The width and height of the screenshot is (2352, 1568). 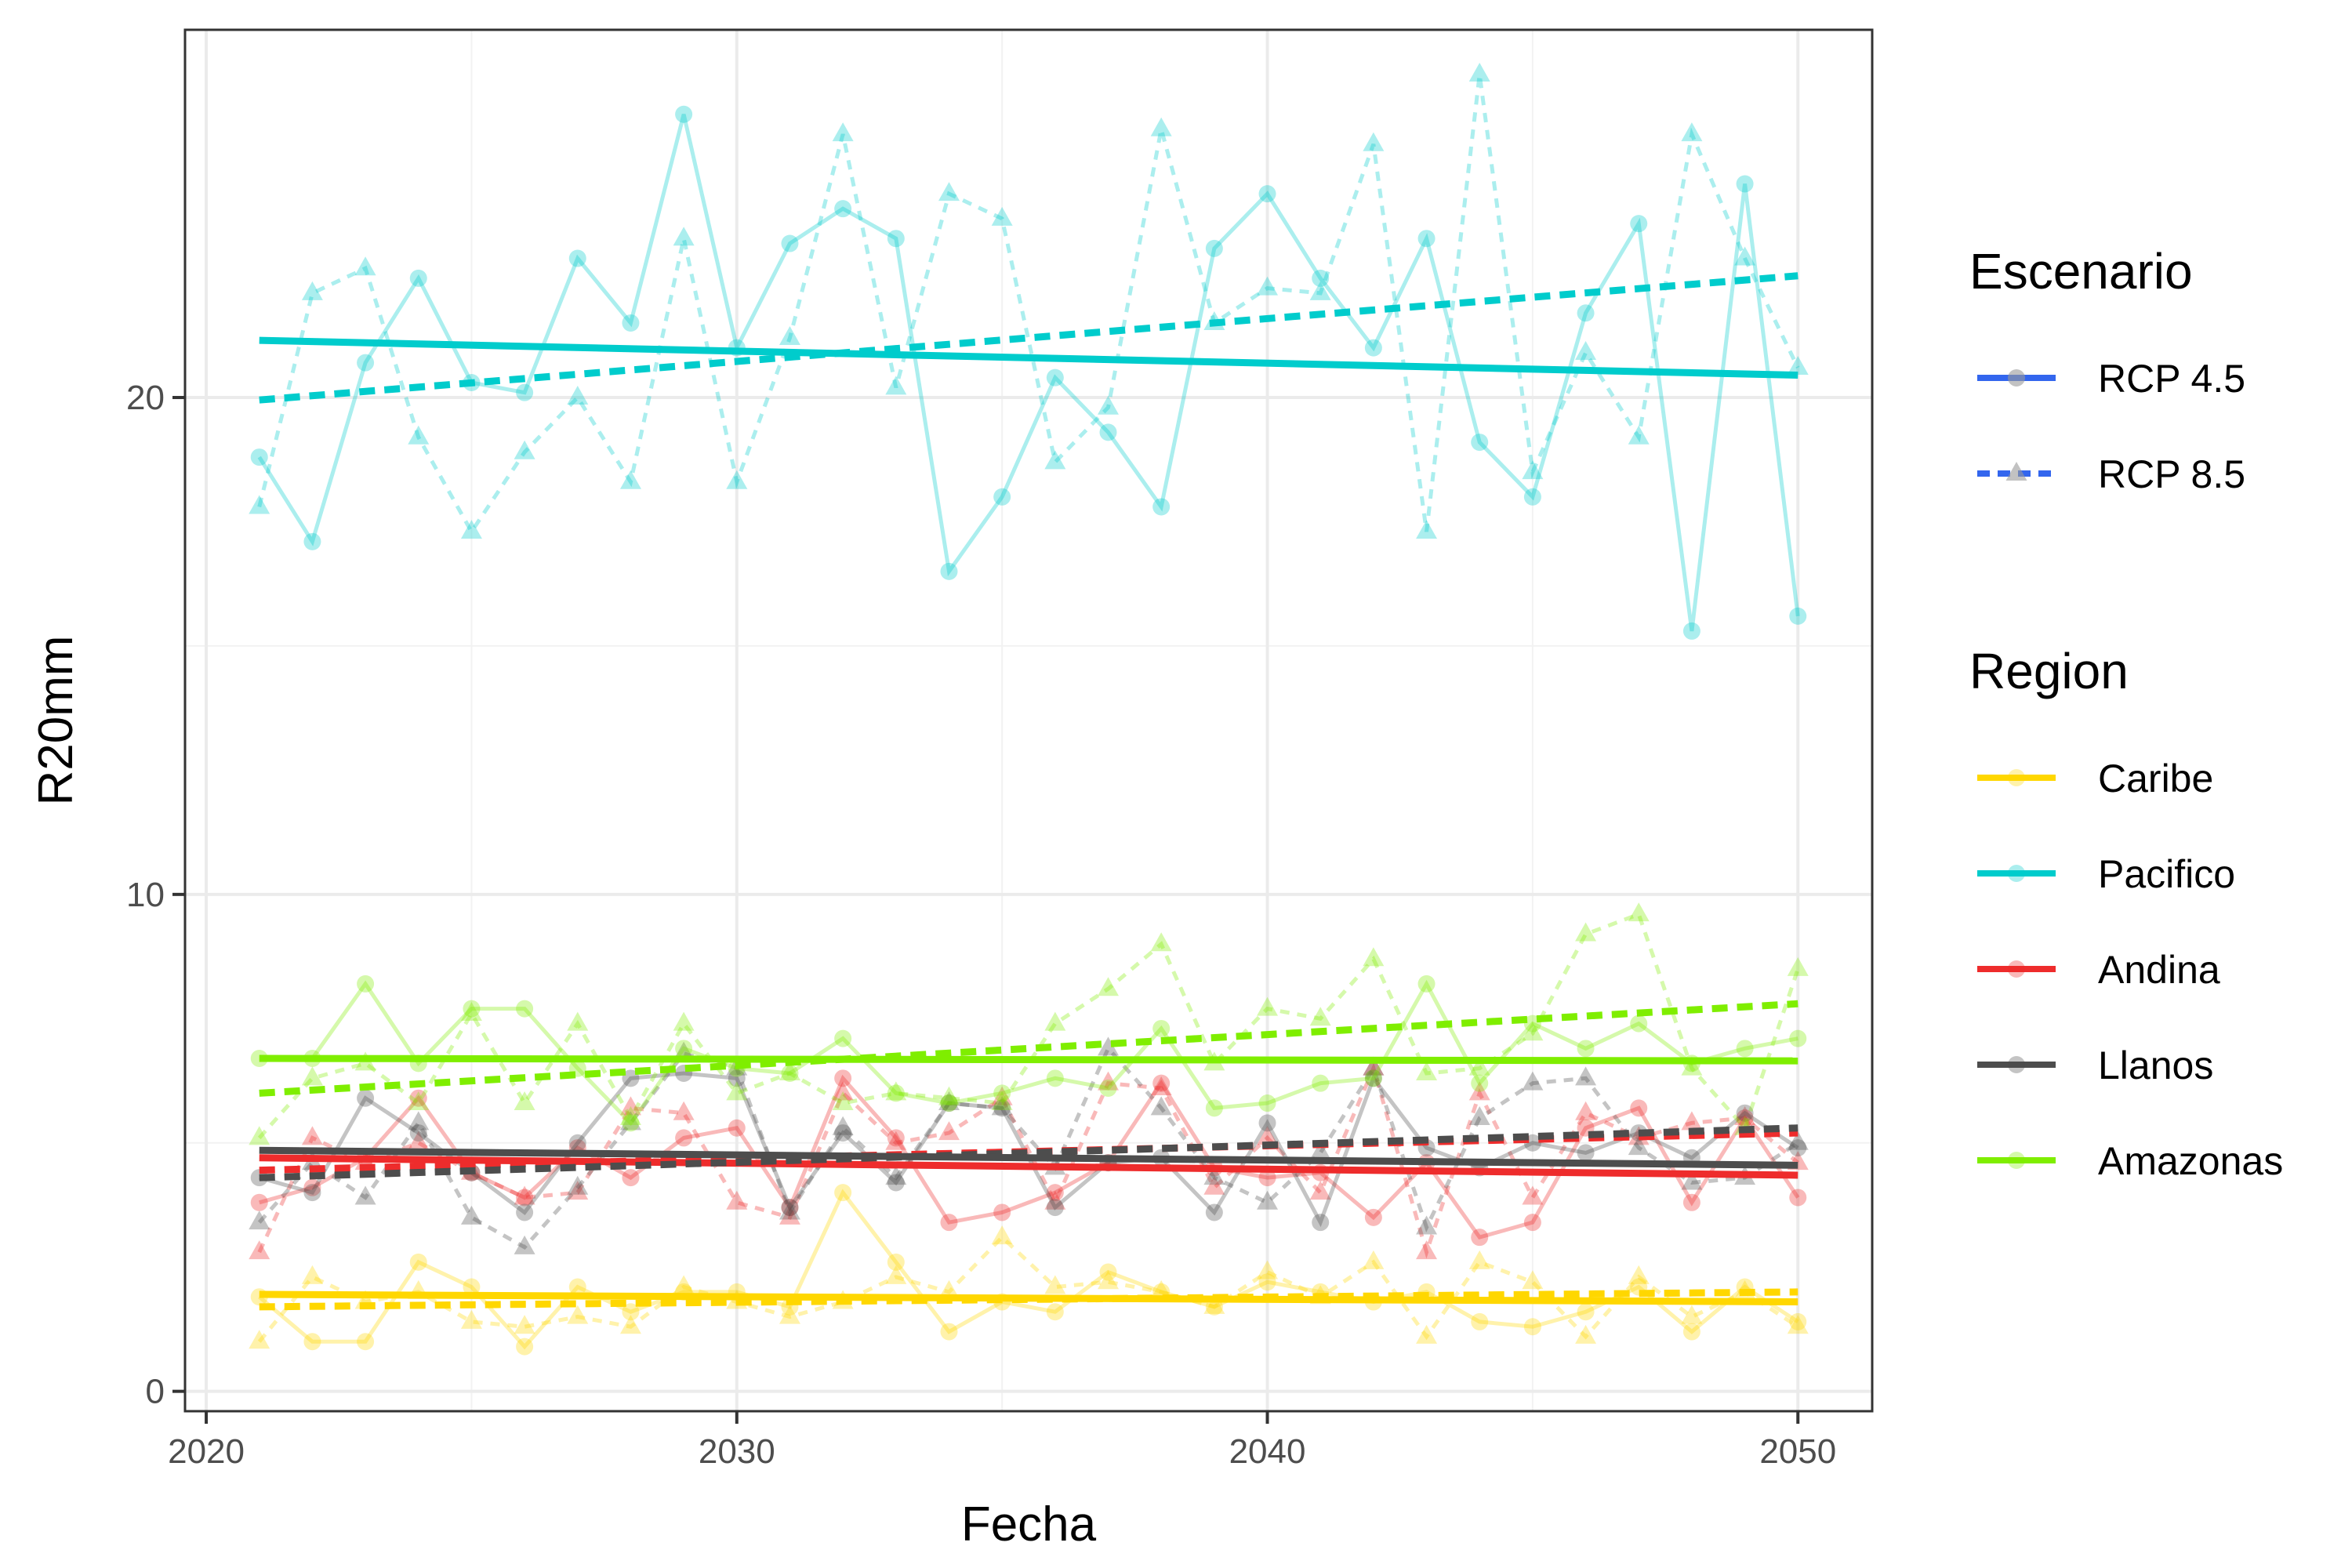 What do you see at coordinates (2166, 874) in the screenshot?
I see `legend-label-pacifico: Pacifico` at bounding box center [2166, 874].